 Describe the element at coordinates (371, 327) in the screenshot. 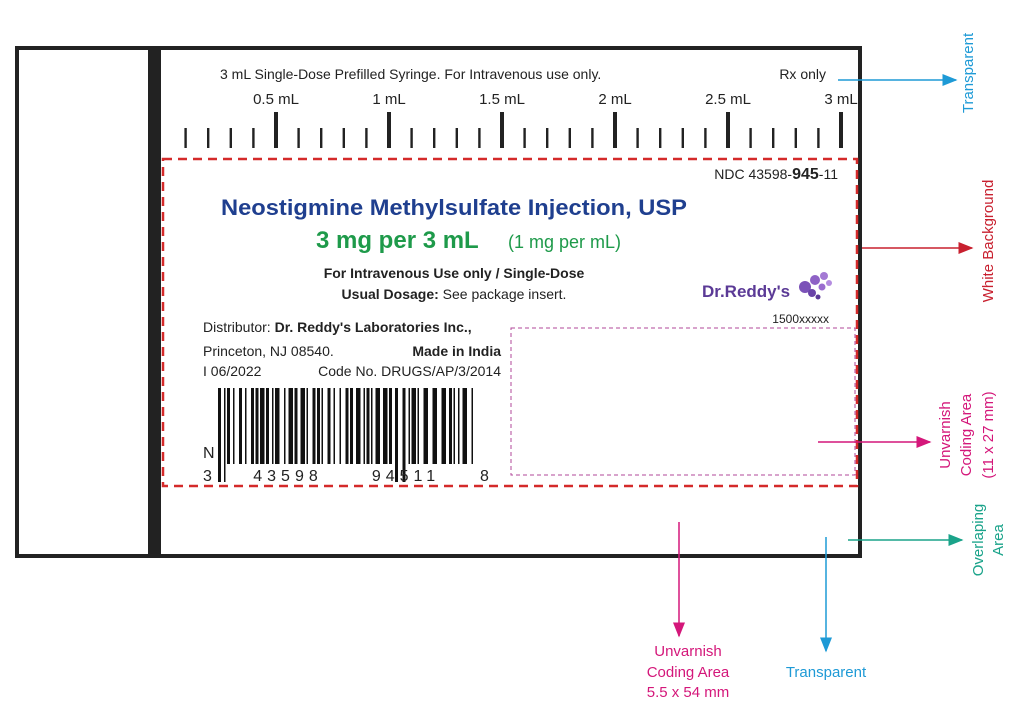

I see `distributor-name: Dr. Reddy's Laboratories Inc.,` at that location.